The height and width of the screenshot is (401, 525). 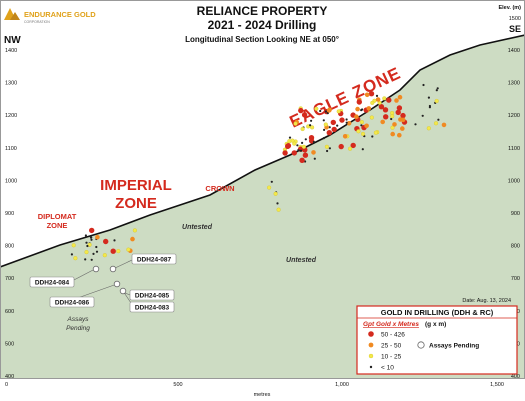 I want to click on map-title-line2: 2021 - 2024 Drilling, so click(x=262, y=25).